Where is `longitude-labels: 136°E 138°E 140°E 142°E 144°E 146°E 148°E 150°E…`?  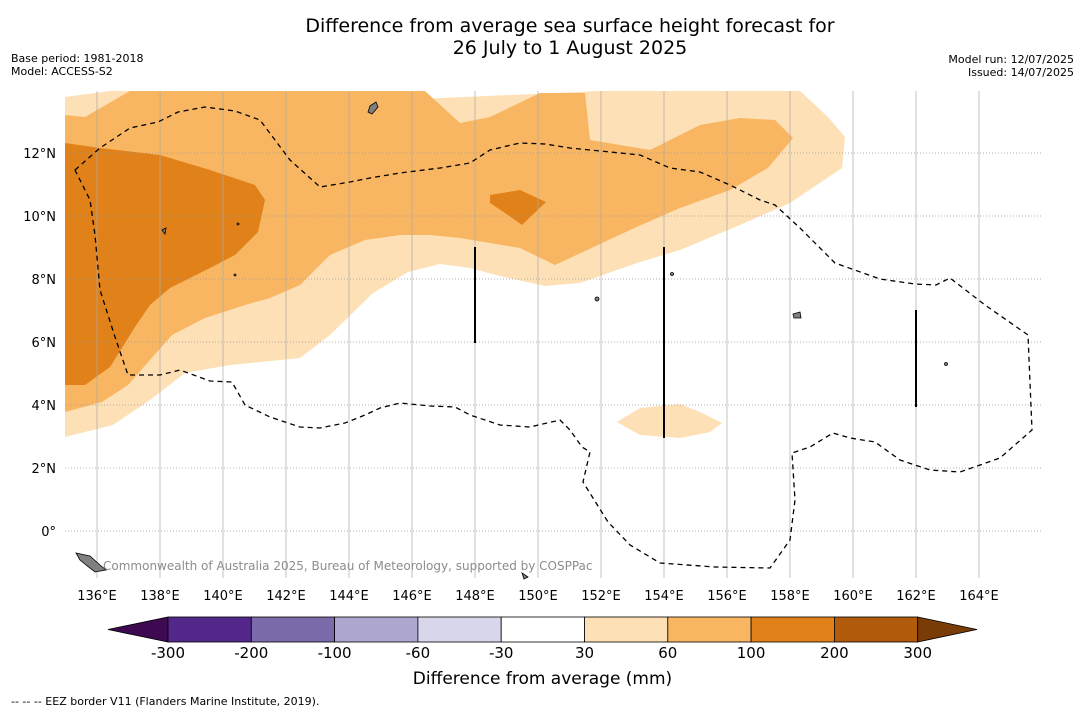
longitude-labels: 136°E 138°E 140°E 142°E 144°E 146°E 148°E 150°E… is located at coordinates (538, 596).